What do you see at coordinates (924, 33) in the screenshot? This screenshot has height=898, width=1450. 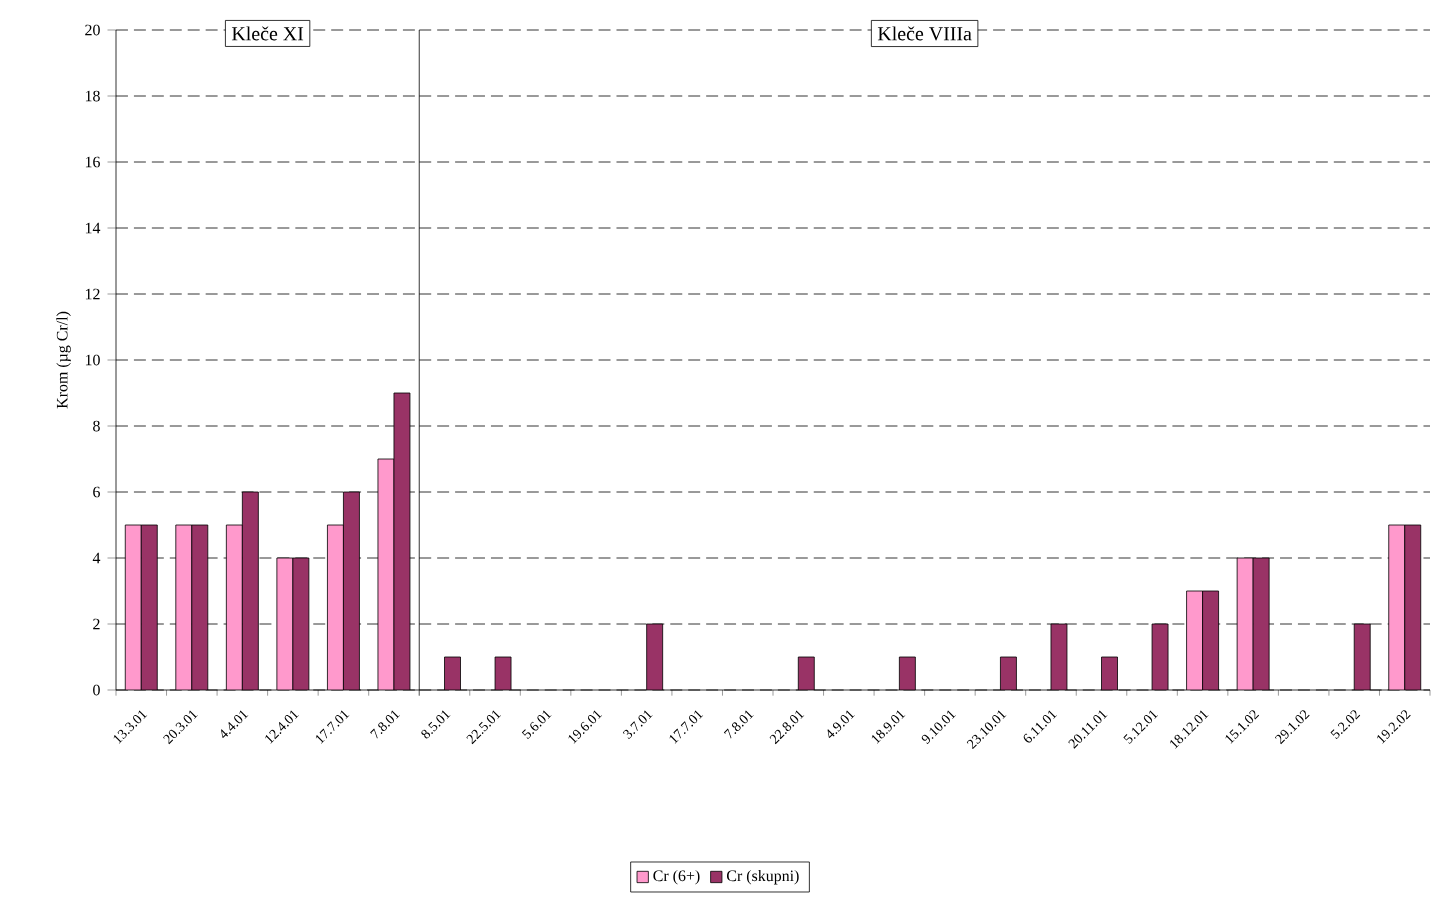 I see `chart-title: Kleče VIIIa` at bounding box center [924, 33].